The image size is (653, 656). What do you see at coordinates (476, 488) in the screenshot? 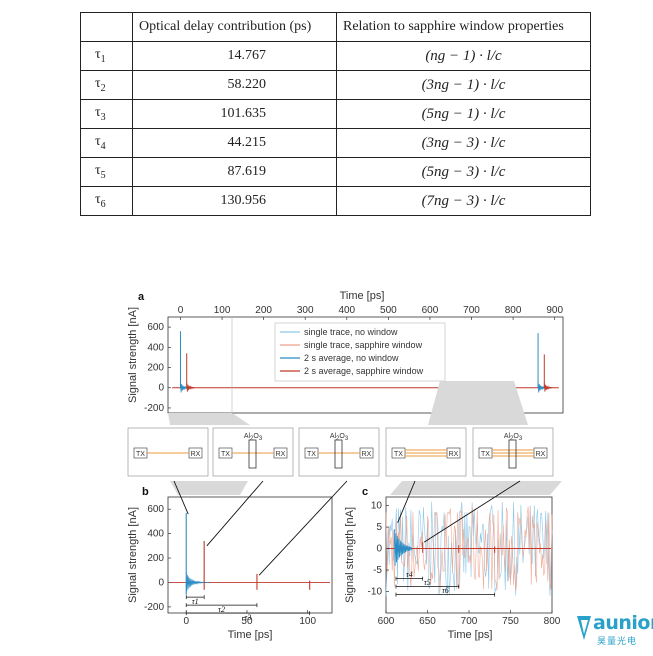
I see `connector-c` at bounding box center [476, 488].